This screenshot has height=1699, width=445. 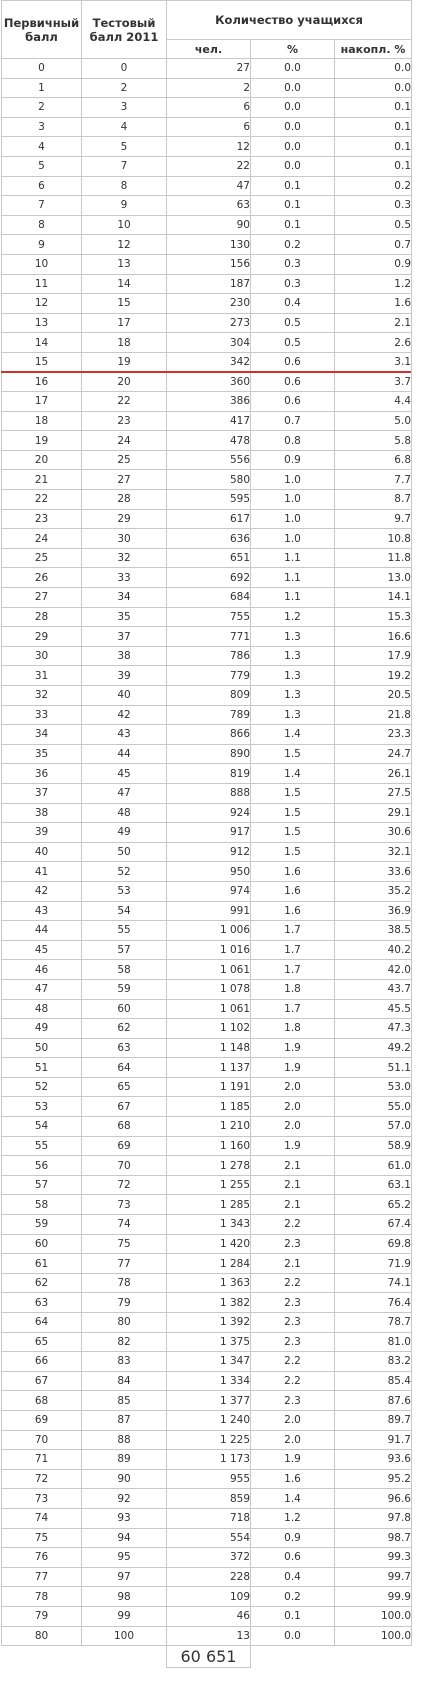 What do you see at coordinates (208, 1087) in the screenshot?
I see `people-count-cell: 1 191` at bounding box center [208, 1087].